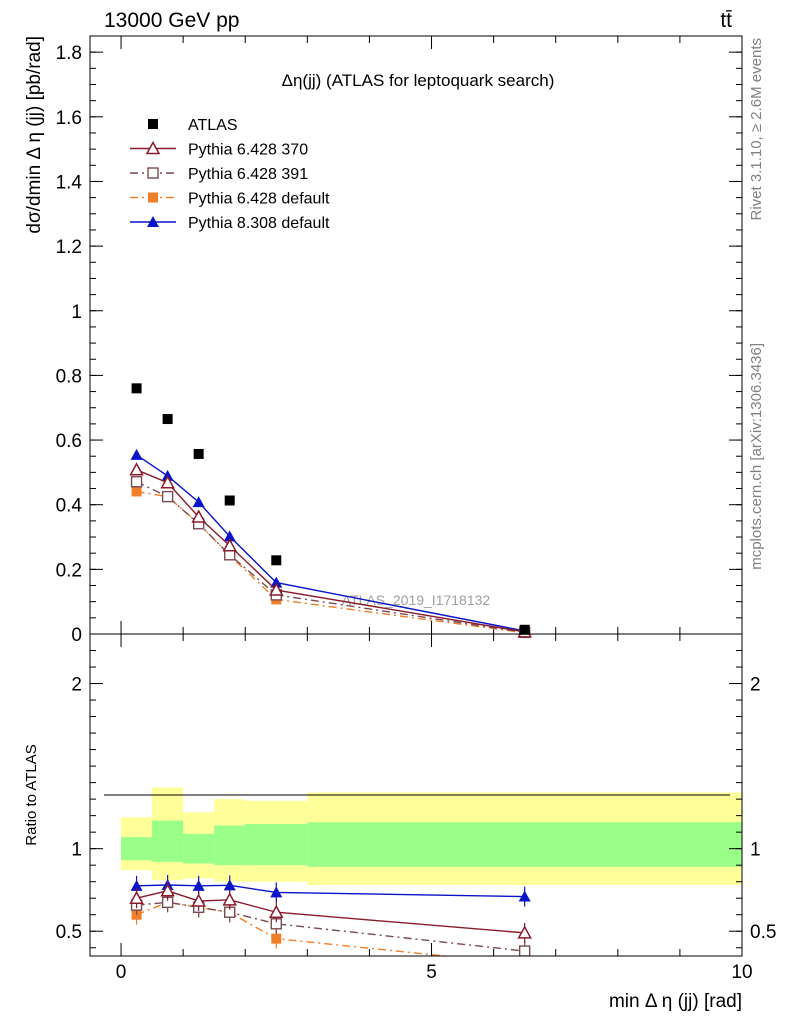 The height and width of the screenshot is (1024, 786). I want to click on main-series-layer, so click(330, 511).